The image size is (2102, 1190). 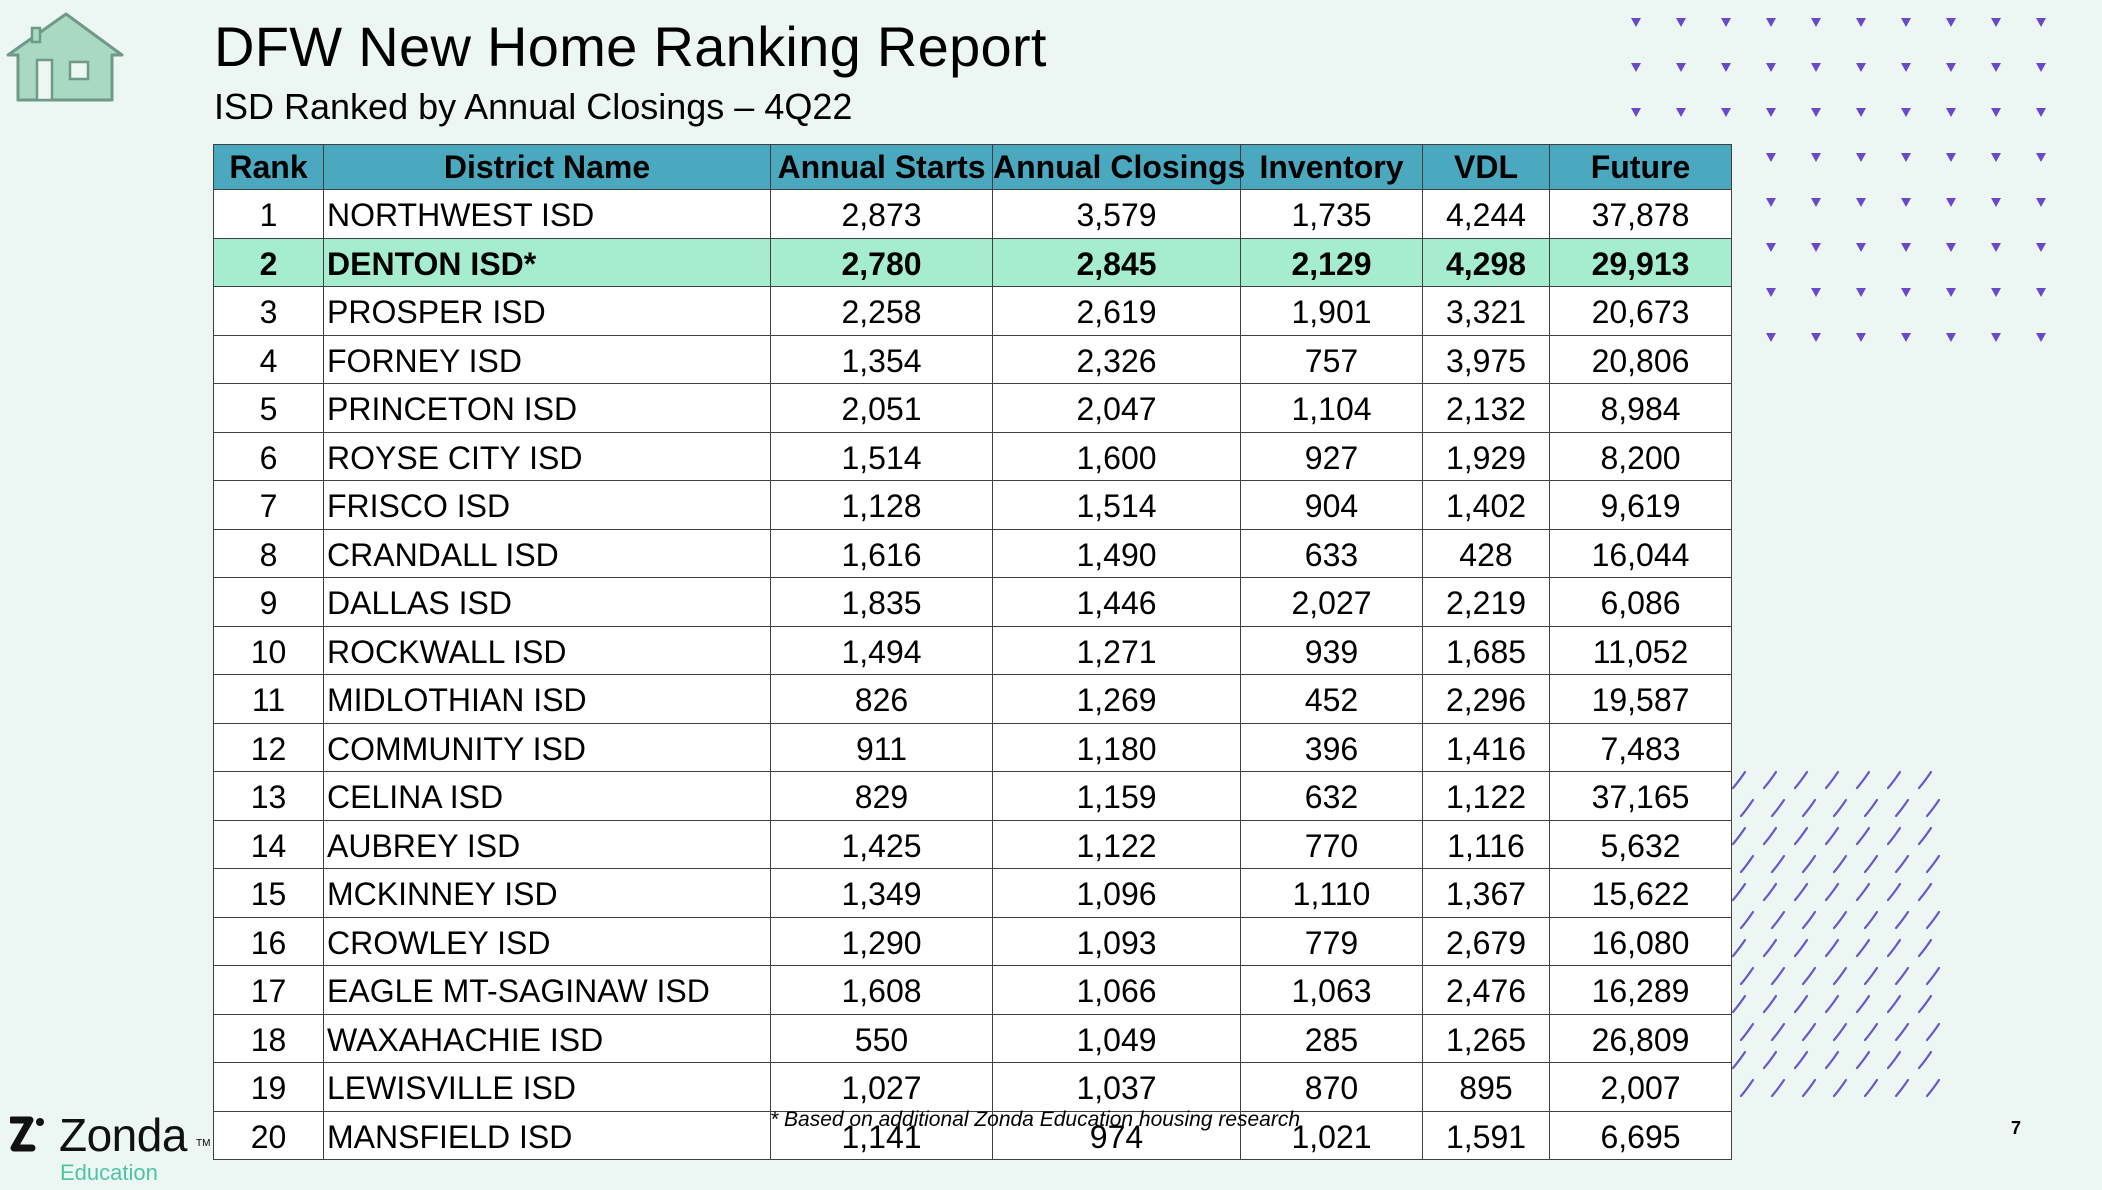 What do you see at coordinates (1640, 1135) in the screenshot?
I see `cell-future: 6,695` at bounding box center [1640, 1135].